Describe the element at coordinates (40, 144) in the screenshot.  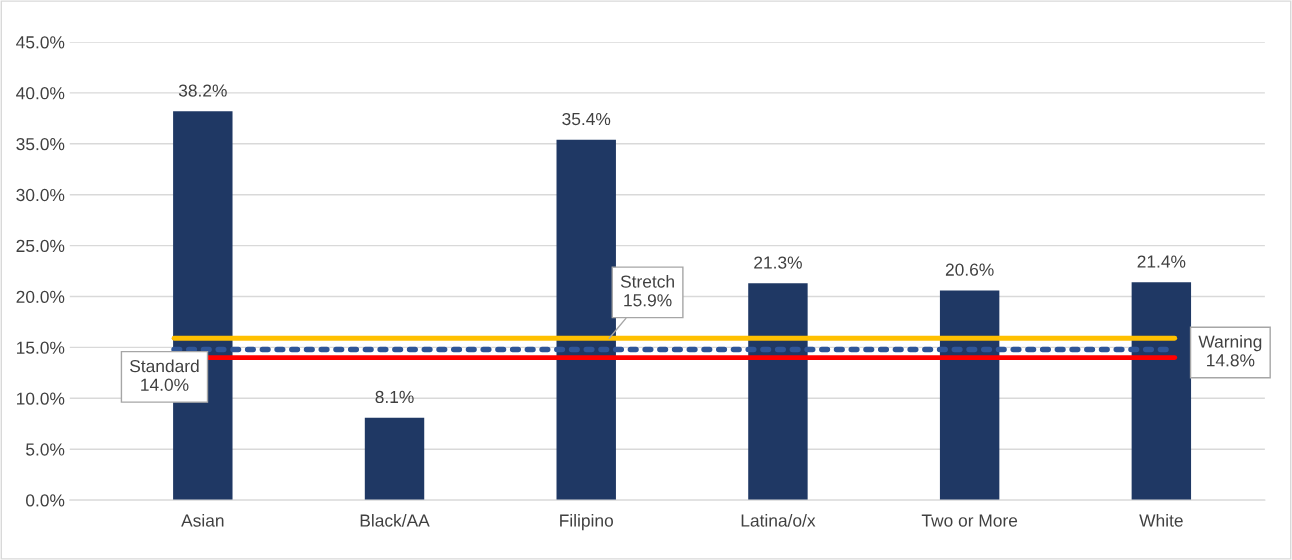
I see `y-tick-label: 35.0%` at that location.